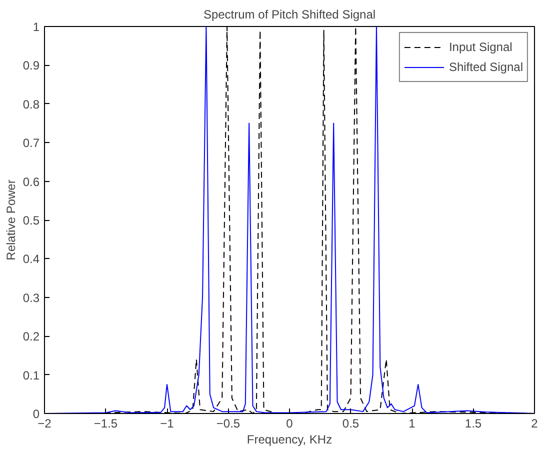 The height and width of the screenshot is (449, 542). What do you see at coordinates (473, 423) in the screenshot?
I see `x-tick-label: 1.5` at bounding box center [473, 423].